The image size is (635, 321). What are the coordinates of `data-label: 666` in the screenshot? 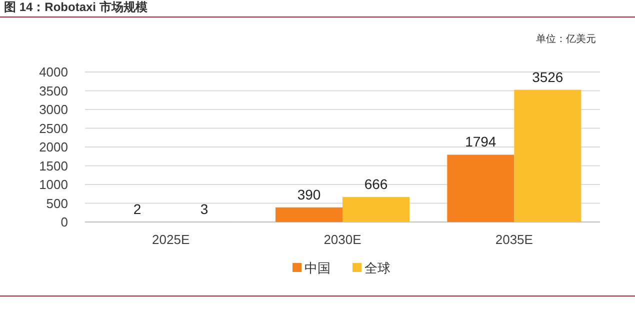 It's located at (376, 184).